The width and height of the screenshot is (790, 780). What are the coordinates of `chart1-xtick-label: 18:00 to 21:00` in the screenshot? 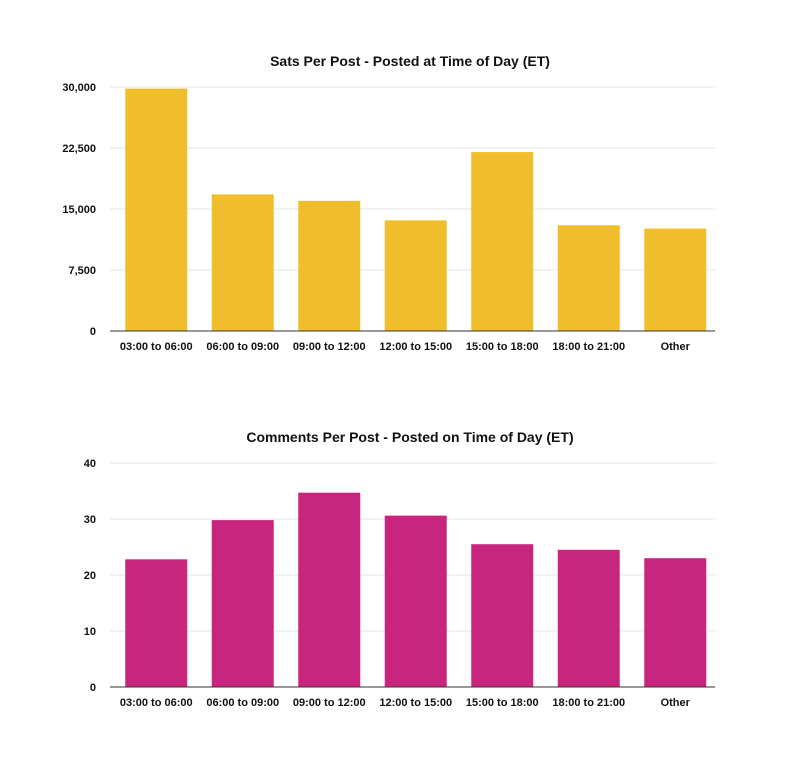 It's located at (588, 347).